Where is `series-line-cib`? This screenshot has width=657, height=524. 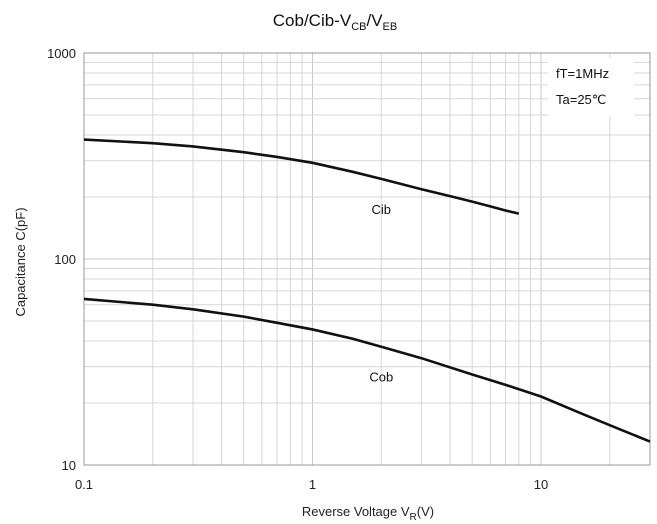
series-line-cib is located at coordinates (301, 176).